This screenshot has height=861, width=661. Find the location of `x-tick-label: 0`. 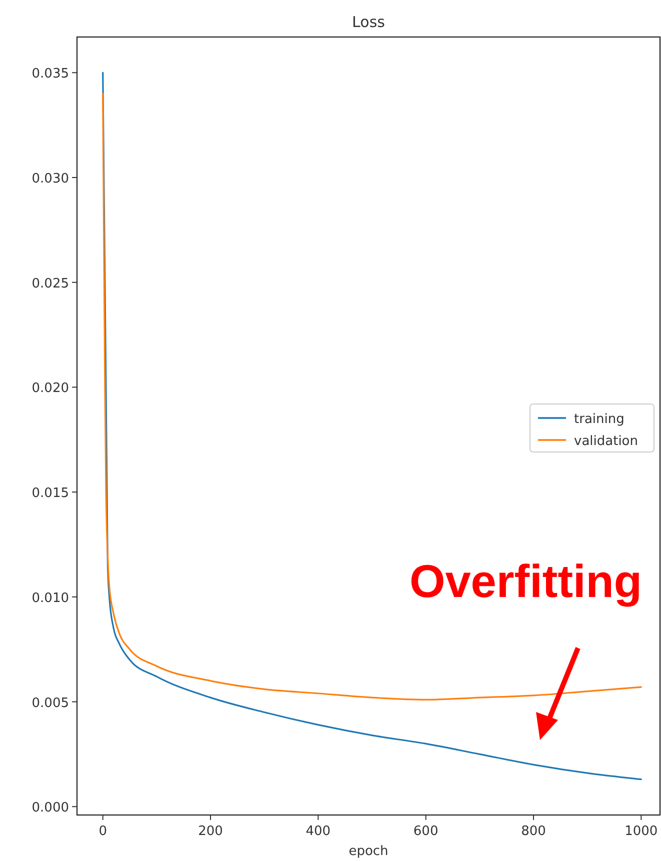

x-tick-label: 0 is located at coordinates (102, 831).